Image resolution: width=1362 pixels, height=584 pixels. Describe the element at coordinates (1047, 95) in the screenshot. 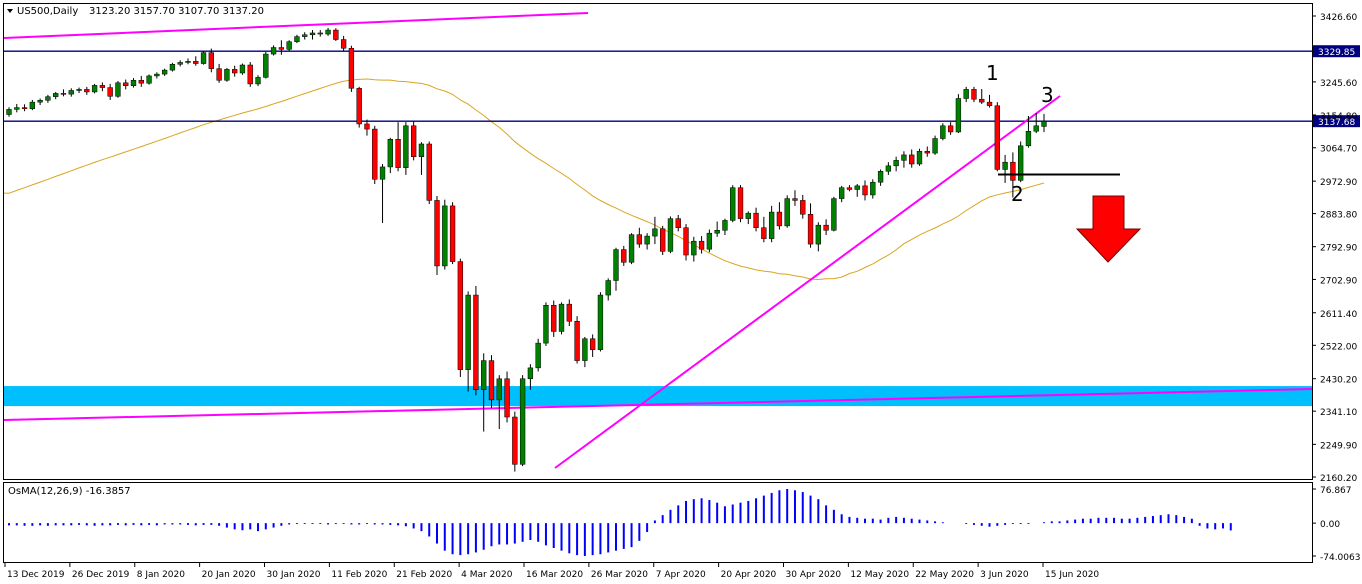

I see `wave-label-3: 3` at that location.